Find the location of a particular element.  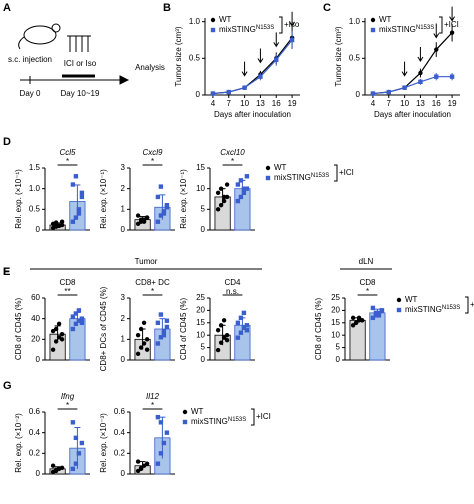

legend-label: mixSTINGN153S is located at coordinates (246, 30).